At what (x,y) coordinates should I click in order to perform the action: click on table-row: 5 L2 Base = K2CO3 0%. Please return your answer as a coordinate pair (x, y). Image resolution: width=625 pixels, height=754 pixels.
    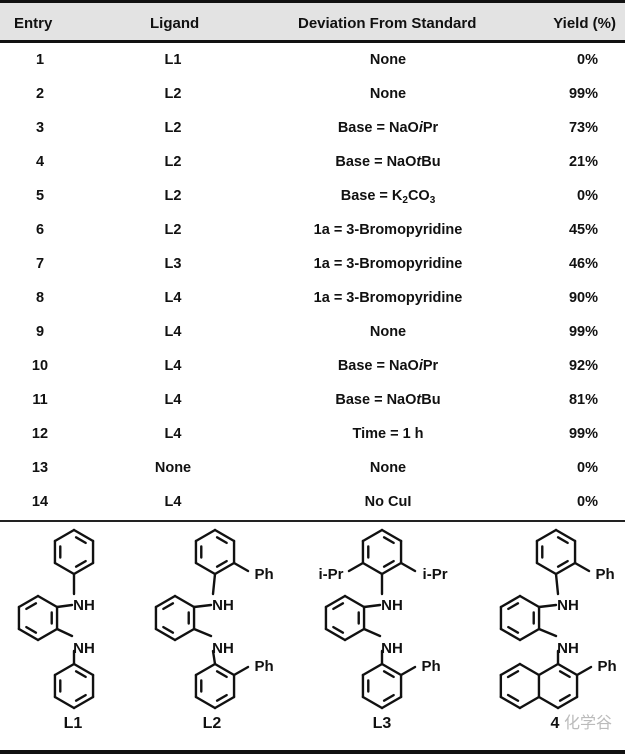
    Looking at the image, I should click on (312, 197).